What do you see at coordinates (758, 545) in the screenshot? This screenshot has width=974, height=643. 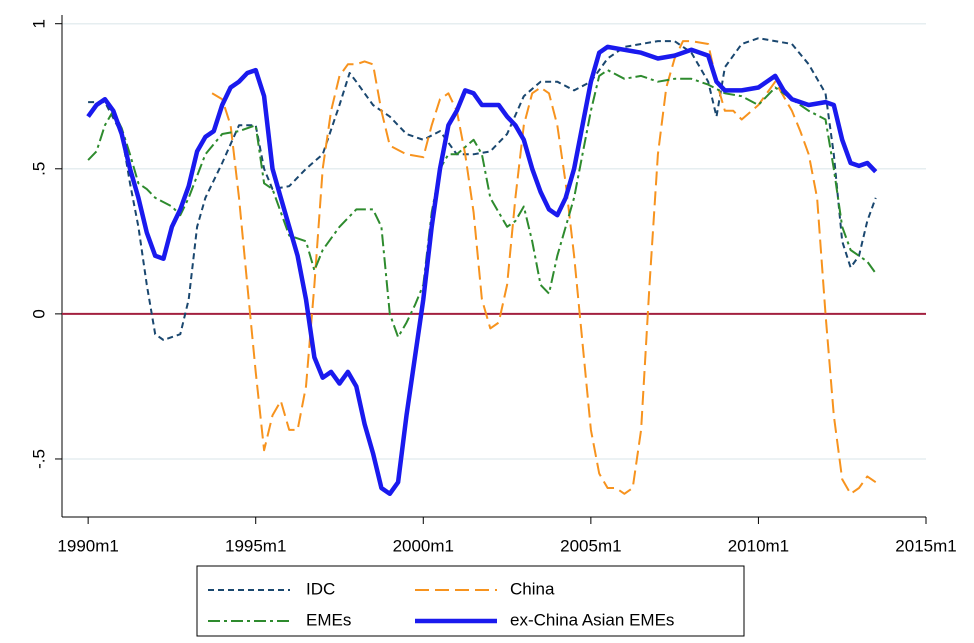 I see `x-tick-label: 2010m1` at bounding box center [758, 545].